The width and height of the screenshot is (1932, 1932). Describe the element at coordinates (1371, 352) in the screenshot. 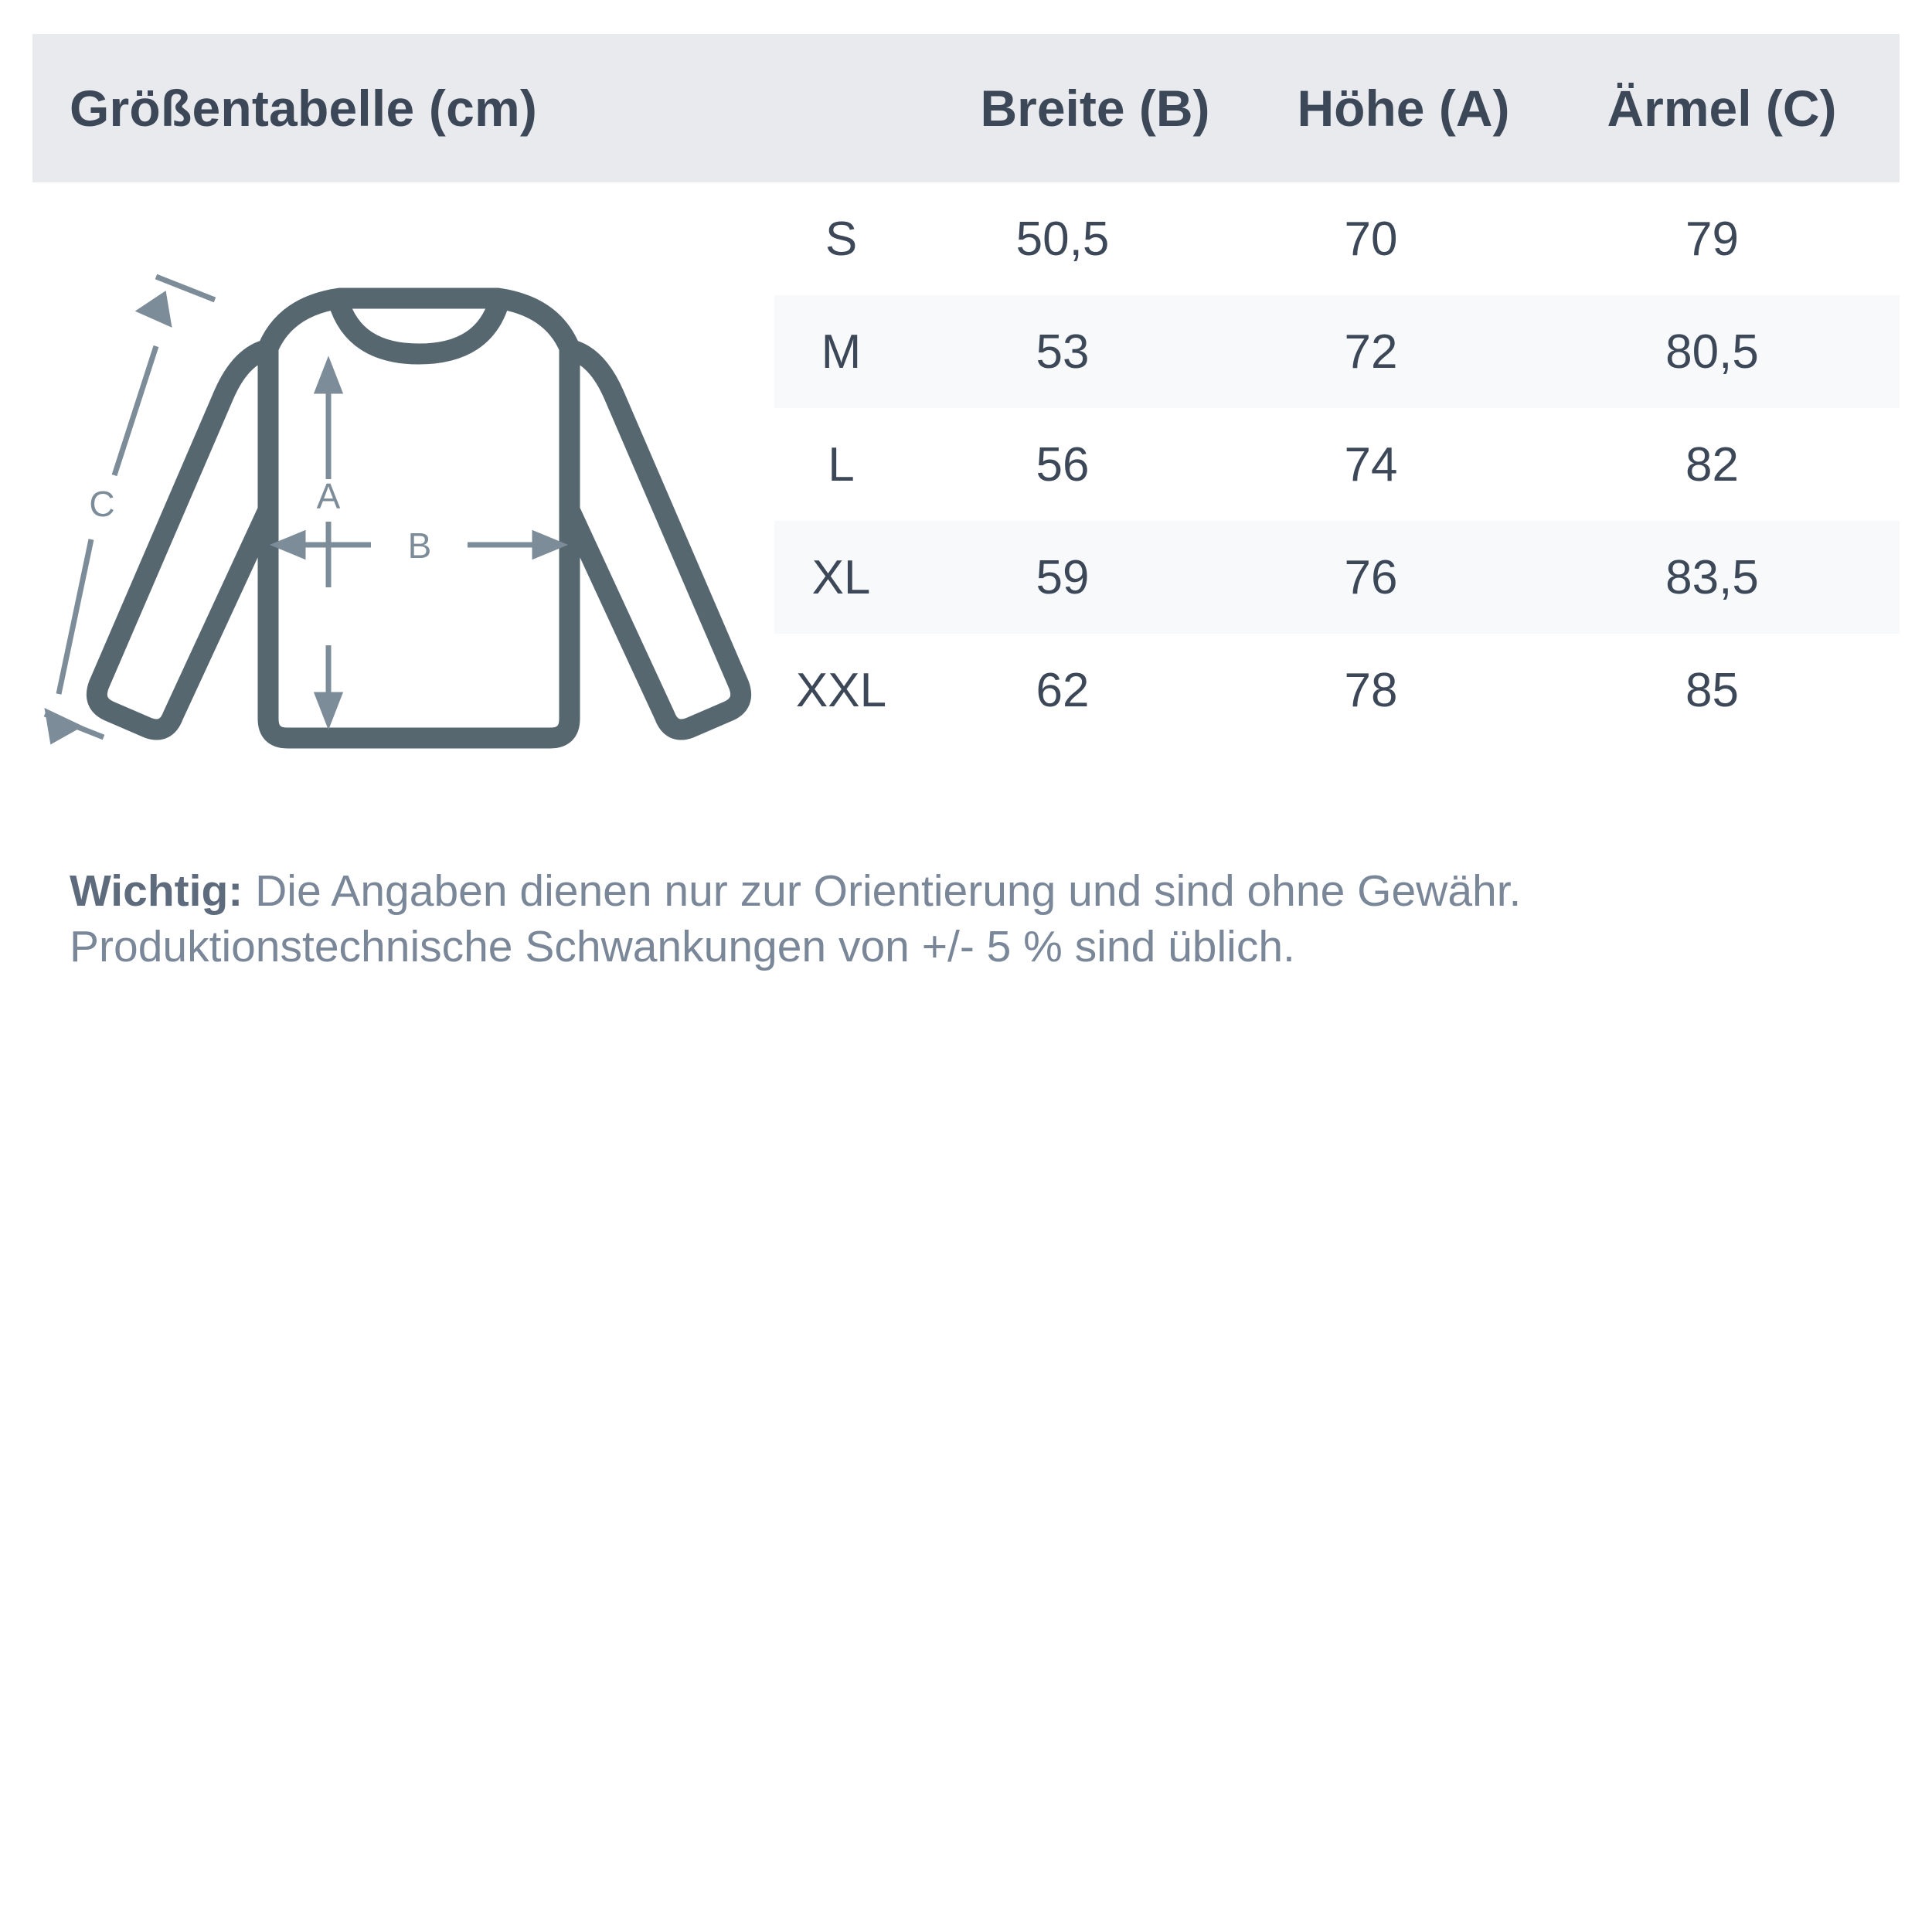

I see `cell-height: 72` at that location.